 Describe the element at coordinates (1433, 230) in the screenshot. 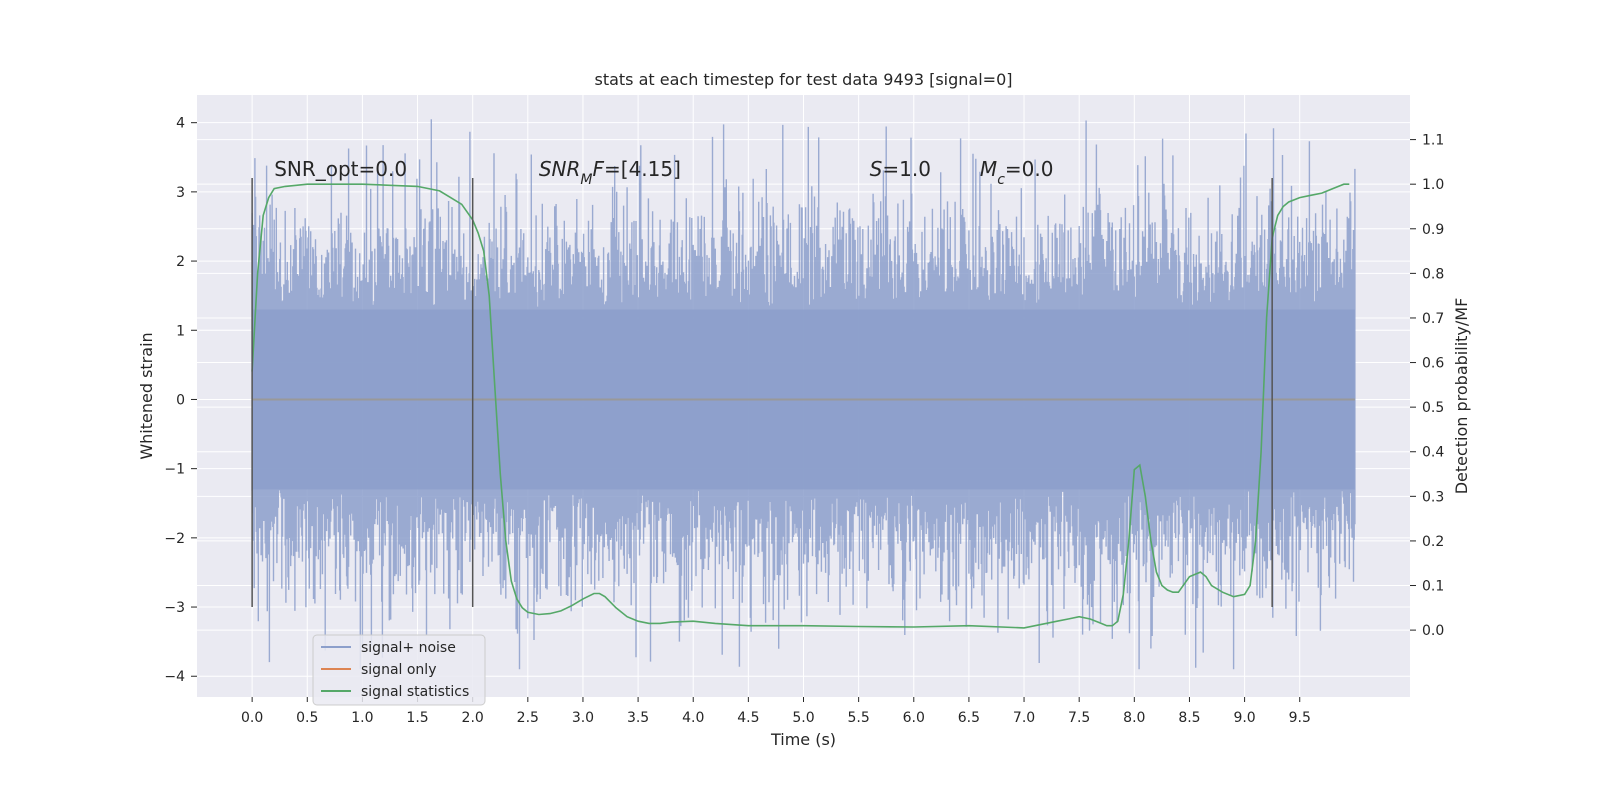

I see `y-right-tick-label: 0.9` at that location.